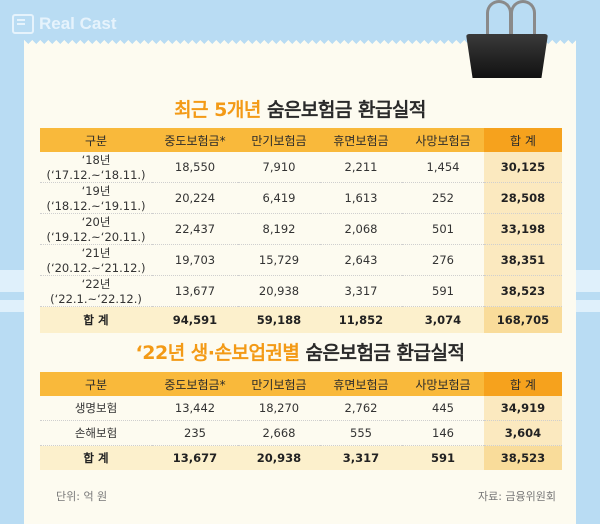  What do you see at coordinates (279, 433) in the screenshot?
I see `cell: 2,668` at bounding box center [279, 433].